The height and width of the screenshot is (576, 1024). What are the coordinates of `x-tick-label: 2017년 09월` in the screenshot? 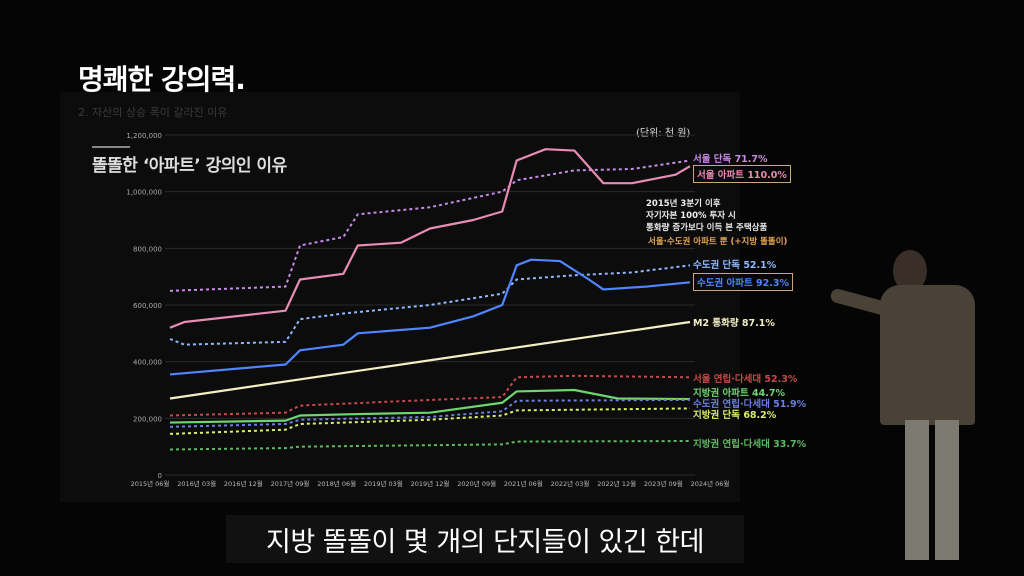 It's located at (290, 483).